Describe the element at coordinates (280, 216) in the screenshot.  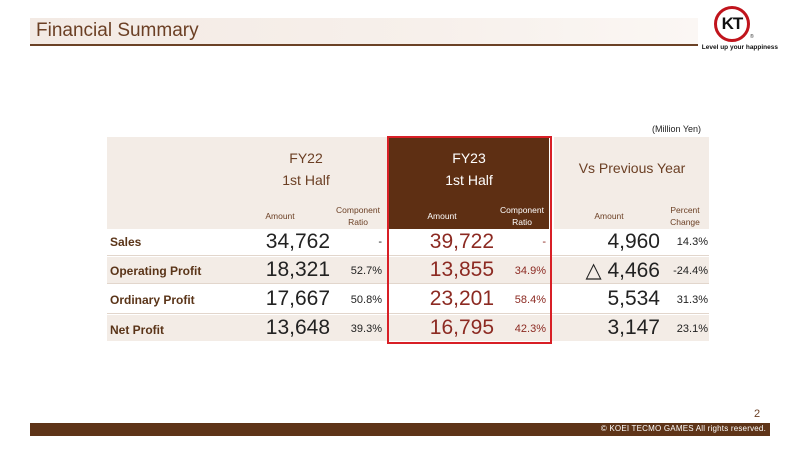
I see `fy22-amount-label: Amount` at that location.